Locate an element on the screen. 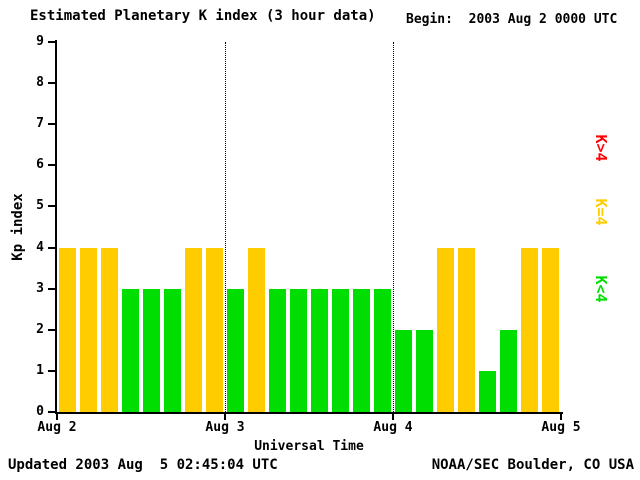  y-tick-label: 3 is located at coordinates (40, 288).